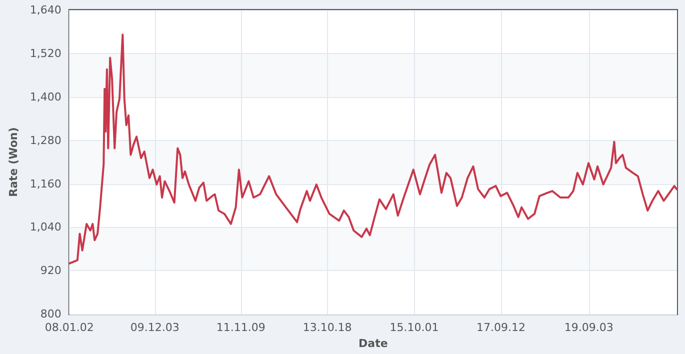  Describe the element at coordinates (46, 53) in the screenshot. I see `y-tick-label: 1,520` at that location.